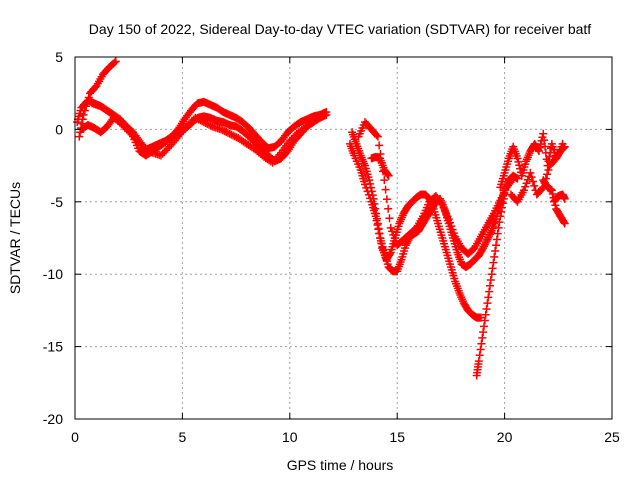 Image resolution: width=640 pixels, height=480 pixels. What do you see at coordinates (340, 465) in the screenshot?
I see `x-axis-label: GPS time / hours` at bounding box center [340, 465].